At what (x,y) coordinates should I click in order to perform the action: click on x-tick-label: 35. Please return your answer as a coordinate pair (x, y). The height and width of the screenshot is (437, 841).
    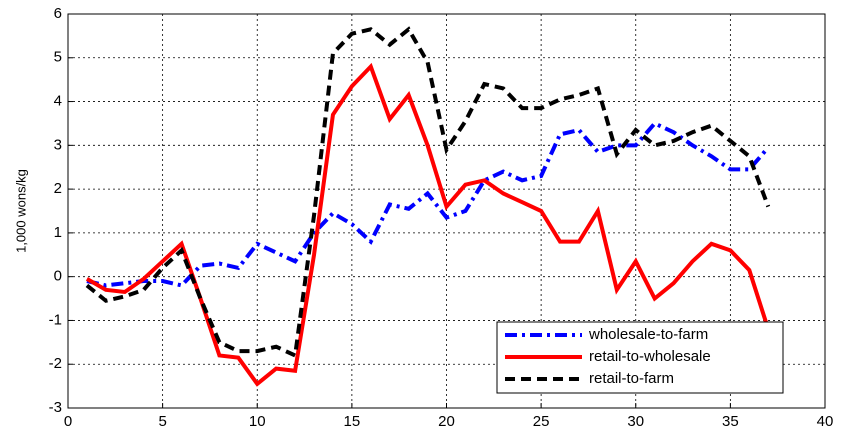
    Looking at the image, I should click on (730, 421).